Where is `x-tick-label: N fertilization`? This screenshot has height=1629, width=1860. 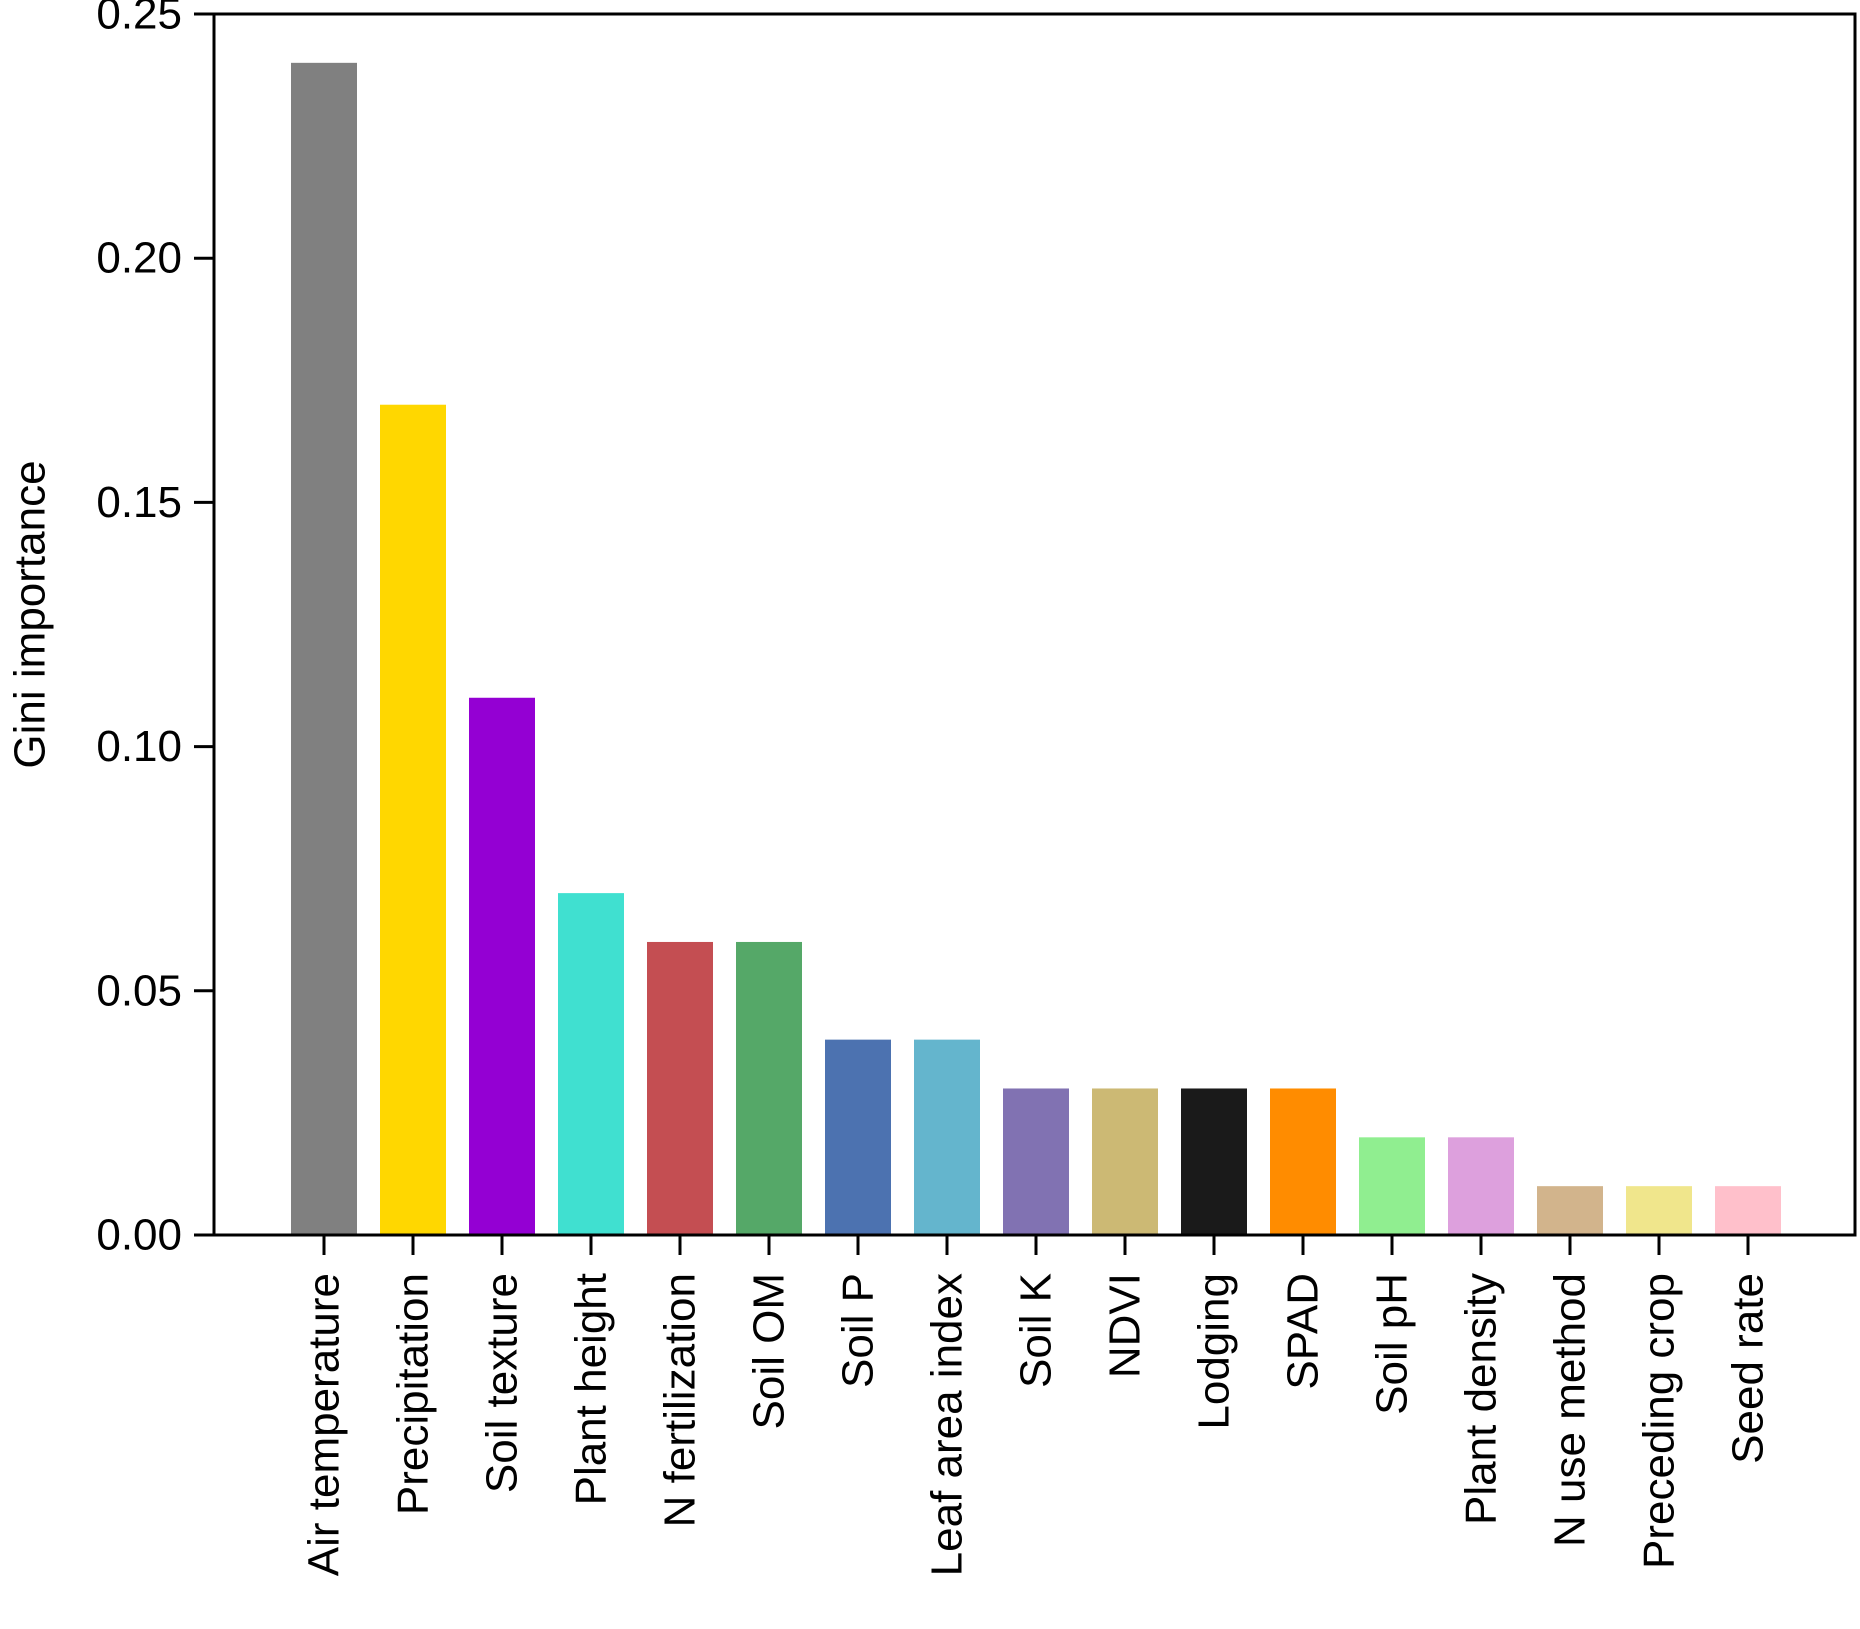
x-tick-label: N fertilization is located at coordinates (680, 1400).